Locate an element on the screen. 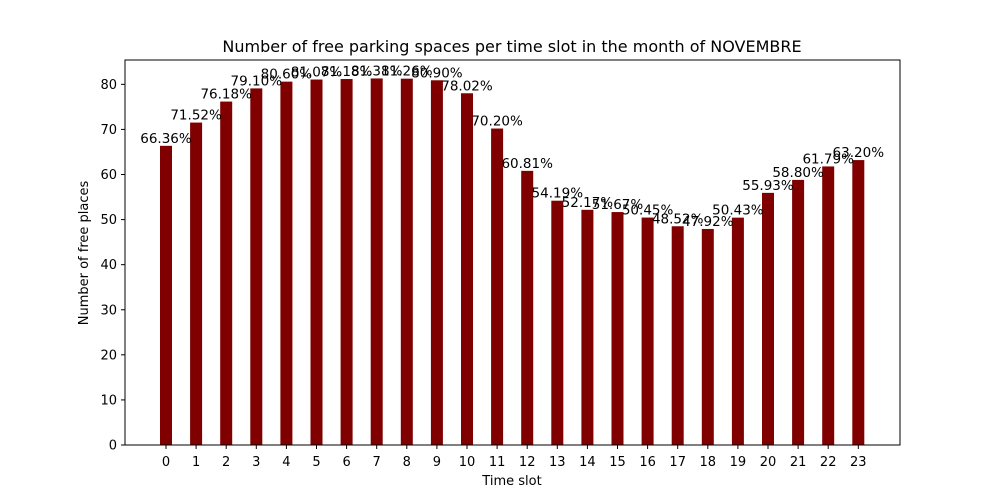 This screenshot has width=1000, height=500. y-tick-label-50: 50 is located at coordinates (108, 220).